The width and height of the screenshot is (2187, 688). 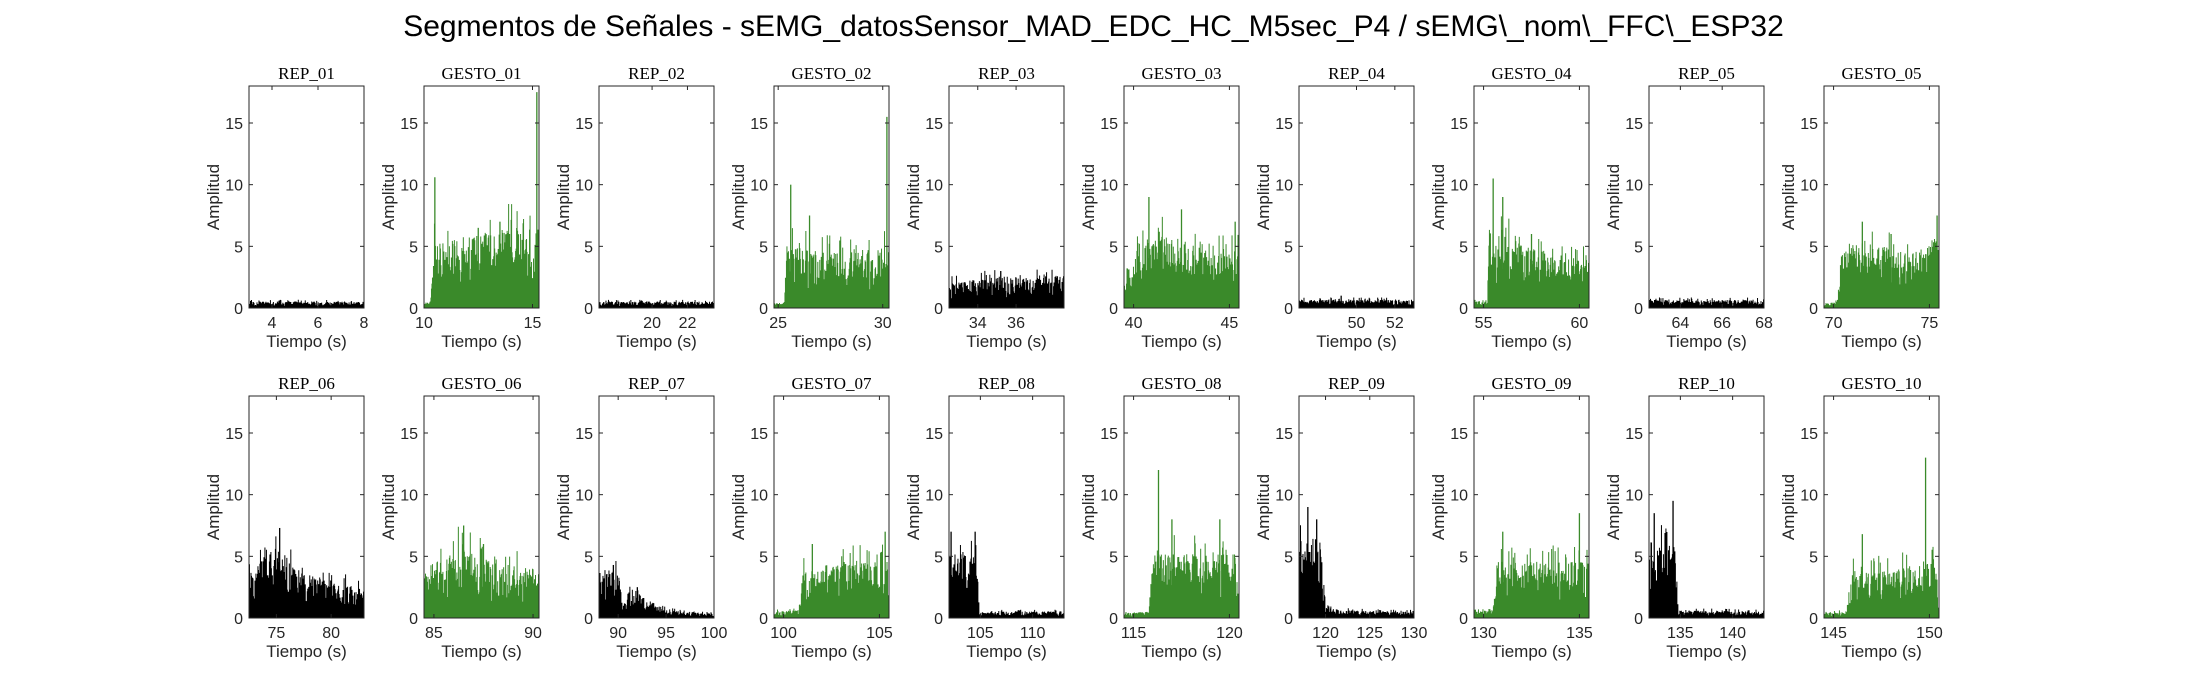 I want to click on subplot-gesto-05: 0 5 10 15 70 75 GESTO_05 Tiempo (s) Amplitud, so click(x=1859, y=207).